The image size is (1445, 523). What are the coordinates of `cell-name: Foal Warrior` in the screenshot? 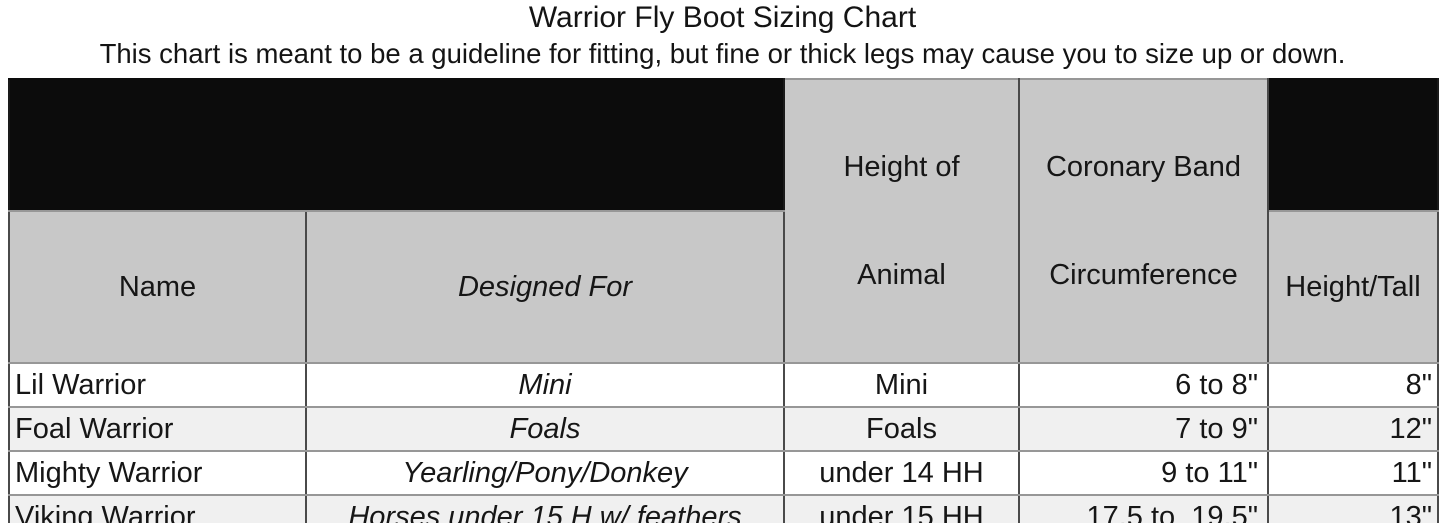 It's located at (157, 429).